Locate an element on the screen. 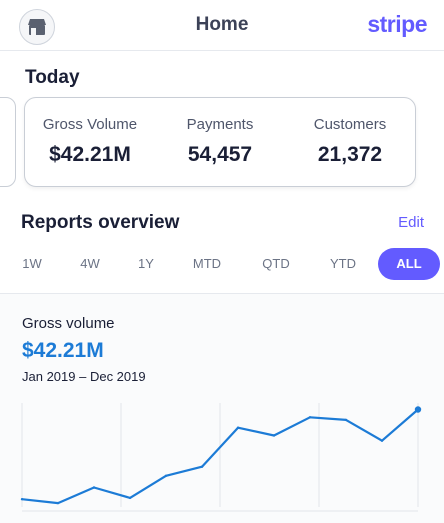 The height and width of the screenshot is (523, 444). chart-amount: $42.21M is located at coordinates (63, 350).